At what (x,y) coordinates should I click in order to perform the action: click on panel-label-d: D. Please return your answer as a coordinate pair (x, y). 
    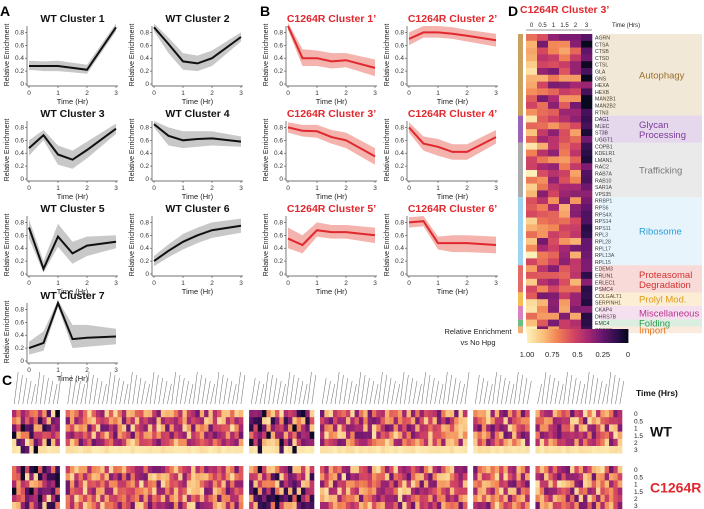
    Looking at the image, I should click on (513, 11).